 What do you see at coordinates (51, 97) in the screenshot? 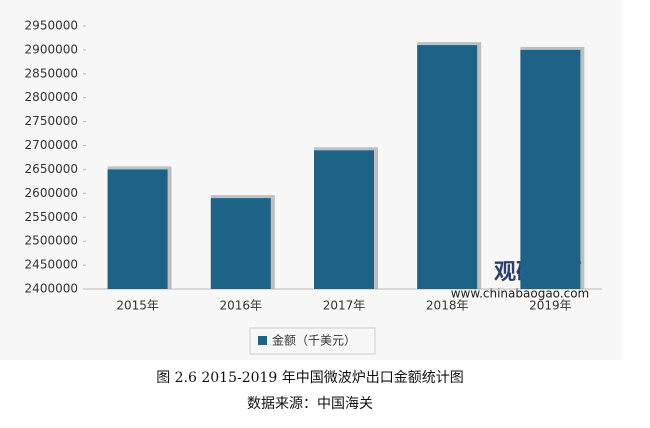
I see `y-tick-label: 2800000` at bounding box center [51, 97].